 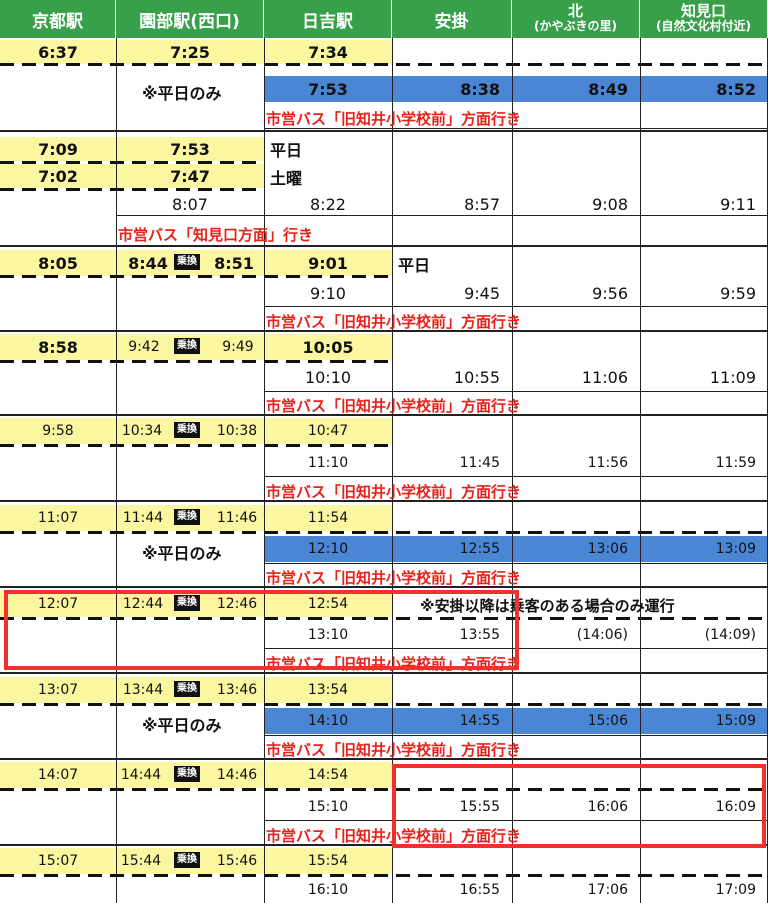 What do you see at coordinates (516, 721) in the screenshot?
I see `weekday-only-band` at bounding box center [516, 721].